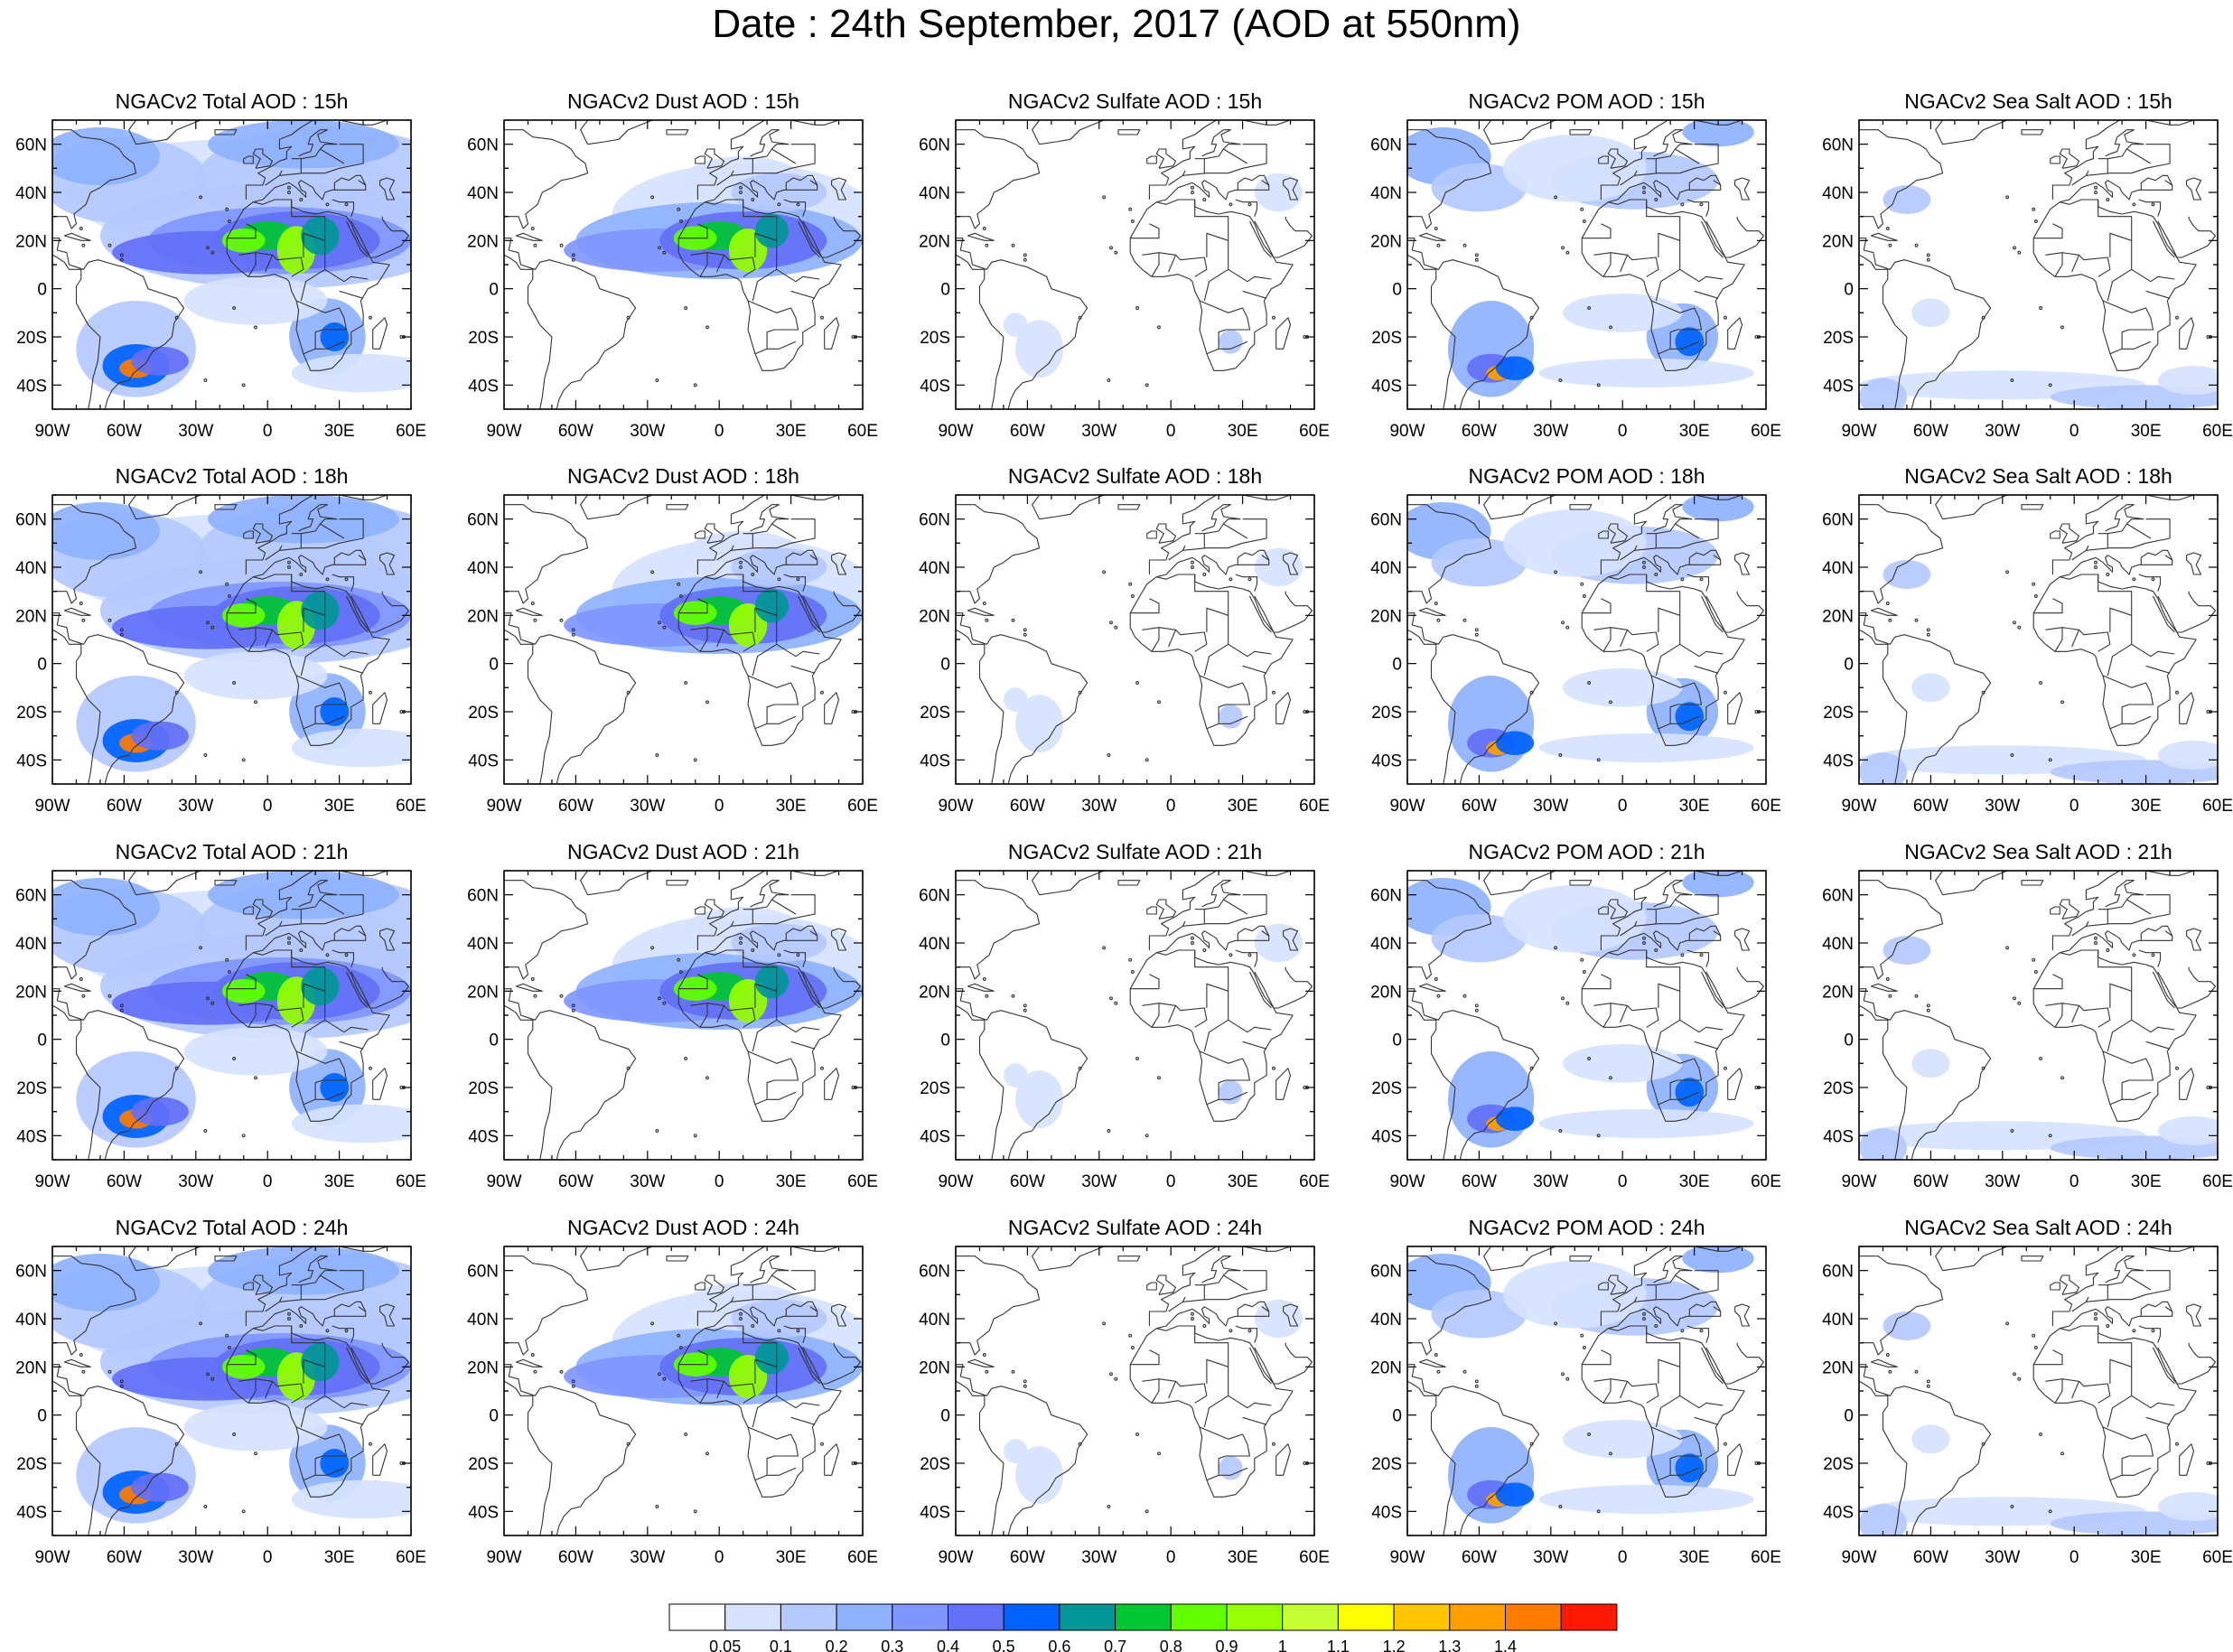  I want to click on panel-title: NGACv2 Sea Salt AOD : 21h, so click(2038, 851).